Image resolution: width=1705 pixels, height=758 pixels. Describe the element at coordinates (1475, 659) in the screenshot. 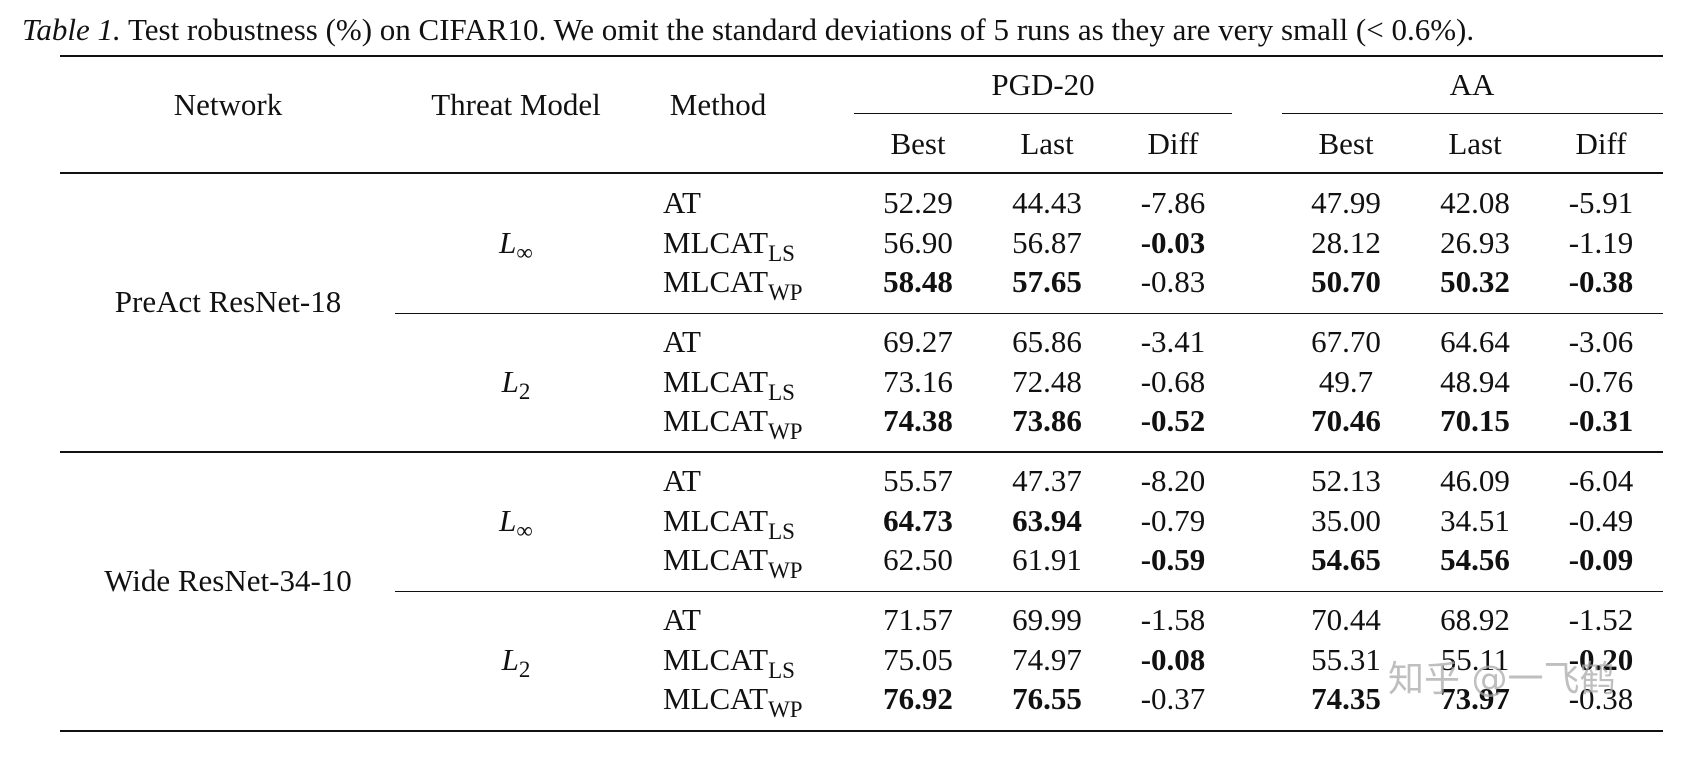

I see `cell-aa-last: 55.11` at that location.